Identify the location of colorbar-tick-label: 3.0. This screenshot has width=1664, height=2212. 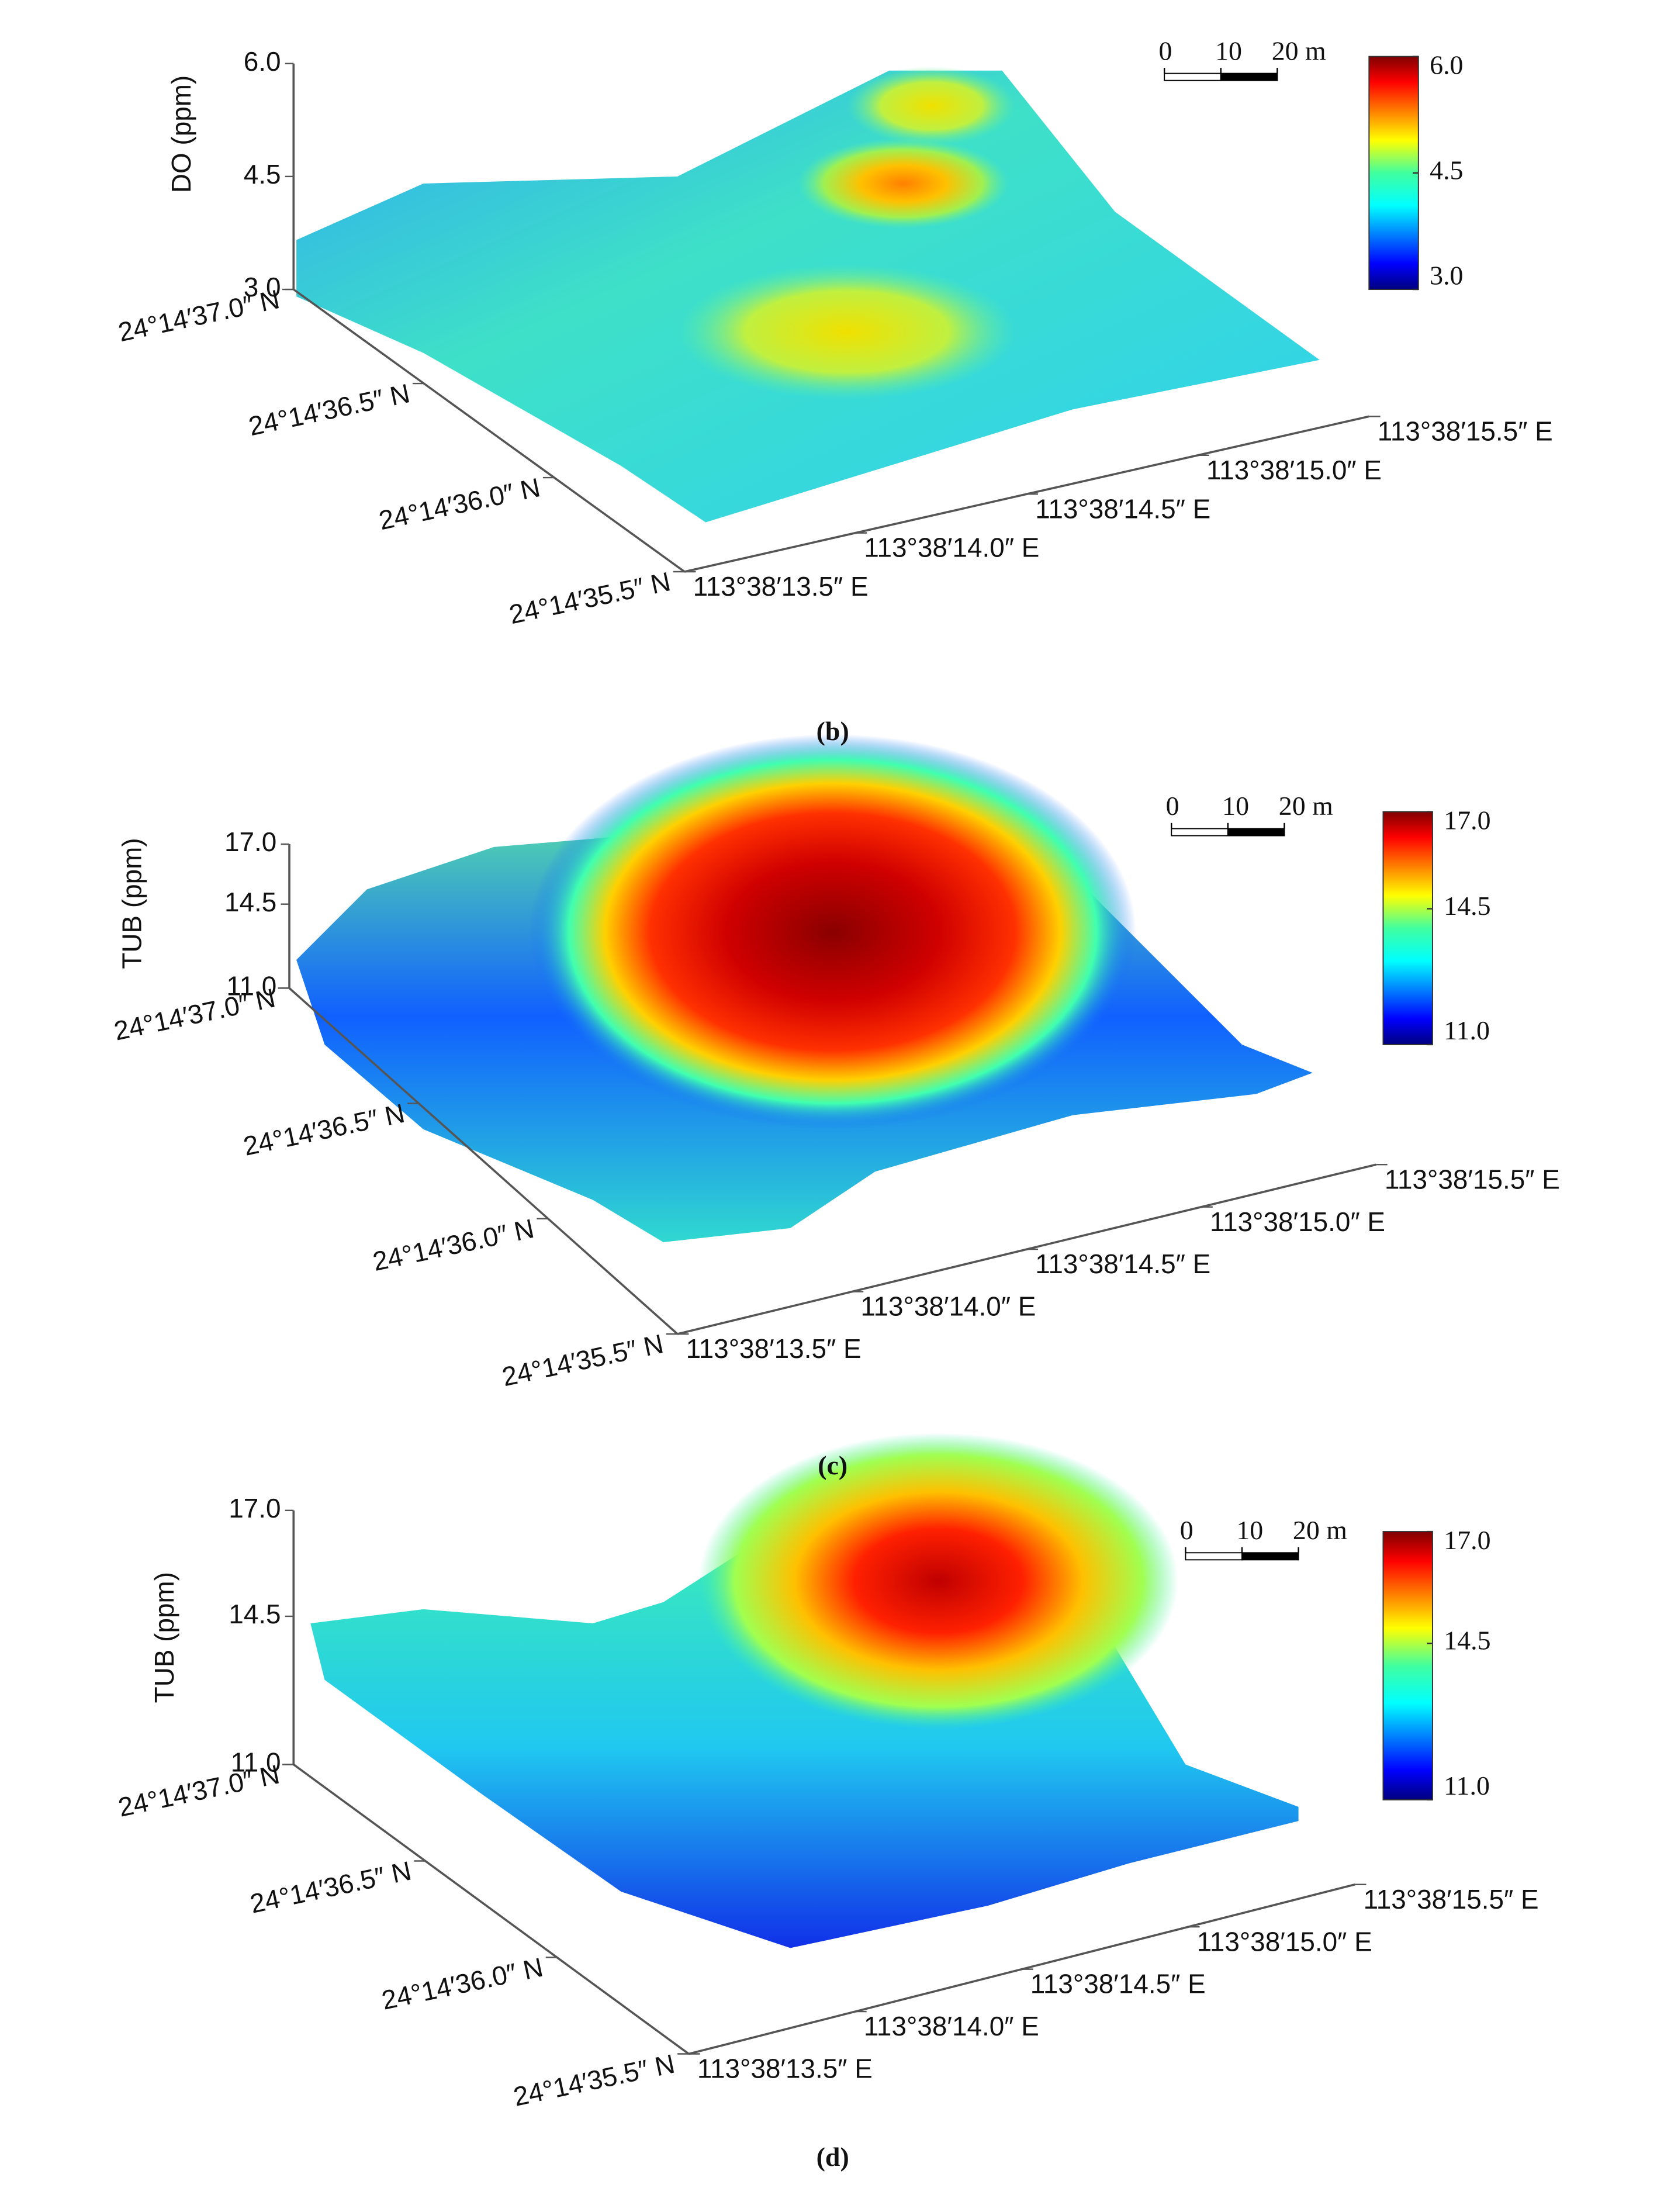
(1446, 275).